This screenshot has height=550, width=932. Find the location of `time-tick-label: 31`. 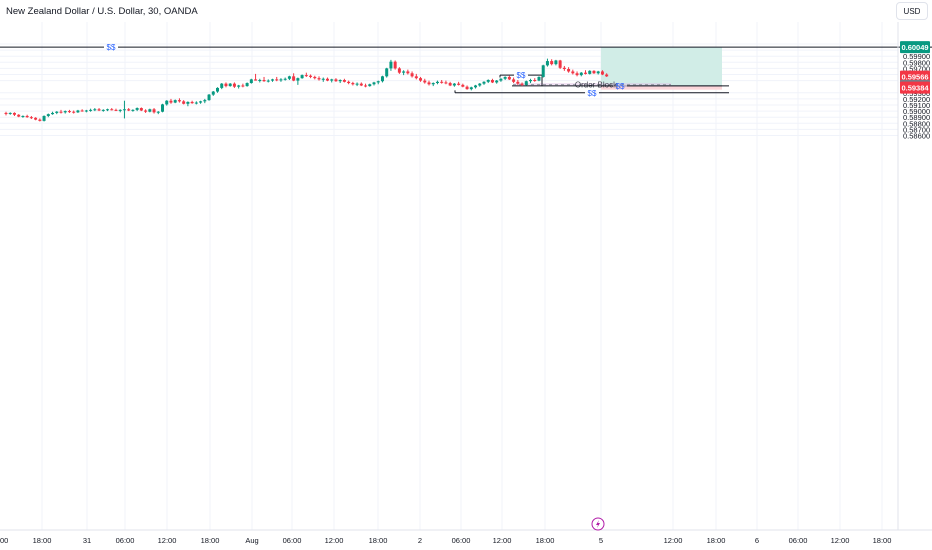

time-tick-label: 31 is located at coordinates (87, 540).